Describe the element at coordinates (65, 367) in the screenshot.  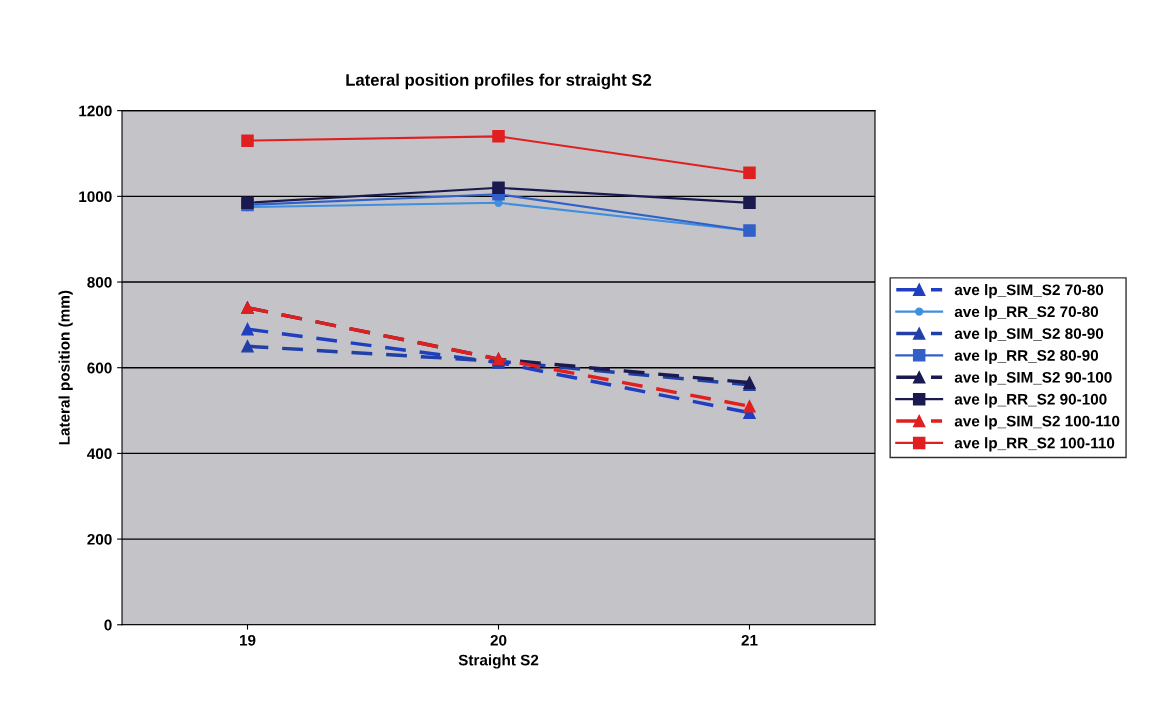
I see `y-axis-title: Lateral position (mm)` at that location.